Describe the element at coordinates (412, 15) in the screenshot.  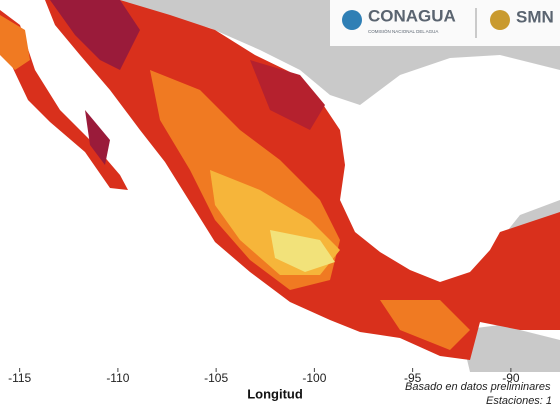
I see `logo-title: CONAGUA` at that location.